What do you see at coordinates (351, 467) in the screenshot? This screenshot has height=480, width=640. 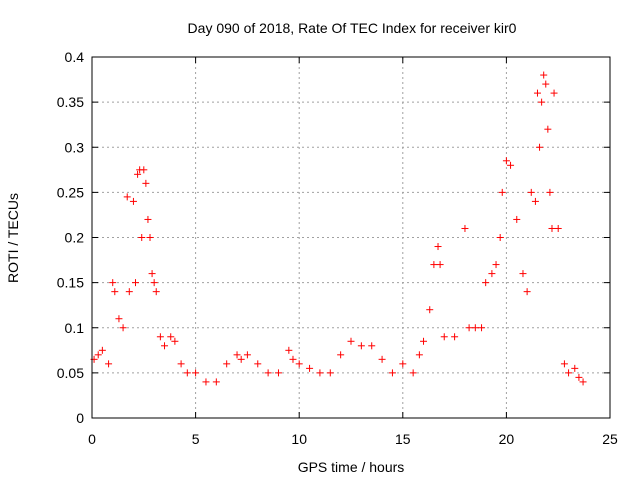 I see `x-axis-label: GPS time / hours` at bounding box center [351, 467].